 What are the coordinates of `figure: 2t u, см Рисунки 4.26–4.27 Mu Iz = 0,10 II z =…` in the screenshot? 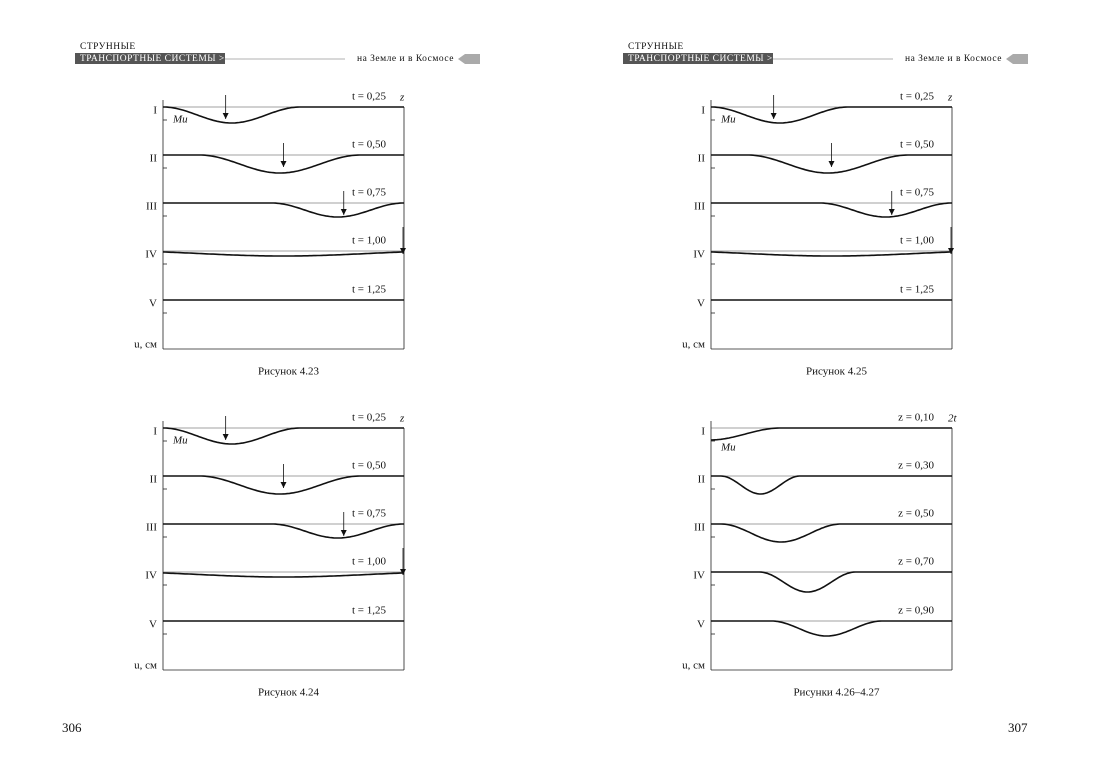 It's located at (819, 555).